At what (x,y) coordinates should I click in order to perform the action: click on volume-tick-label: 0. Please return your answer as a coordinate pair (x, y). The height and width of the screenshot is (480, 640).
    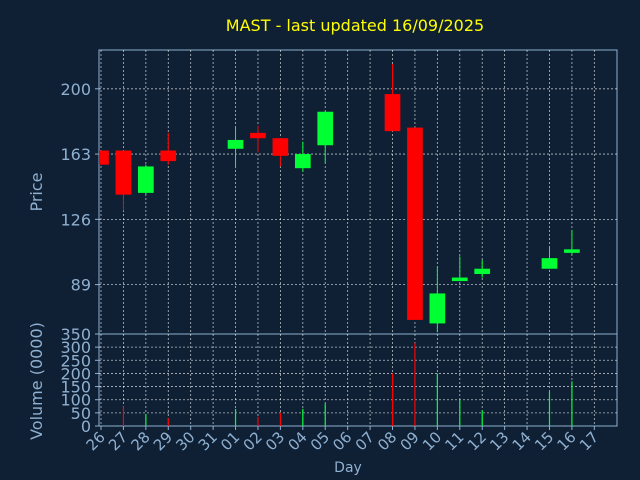
    Looking at the image, I should click on (86, 426).